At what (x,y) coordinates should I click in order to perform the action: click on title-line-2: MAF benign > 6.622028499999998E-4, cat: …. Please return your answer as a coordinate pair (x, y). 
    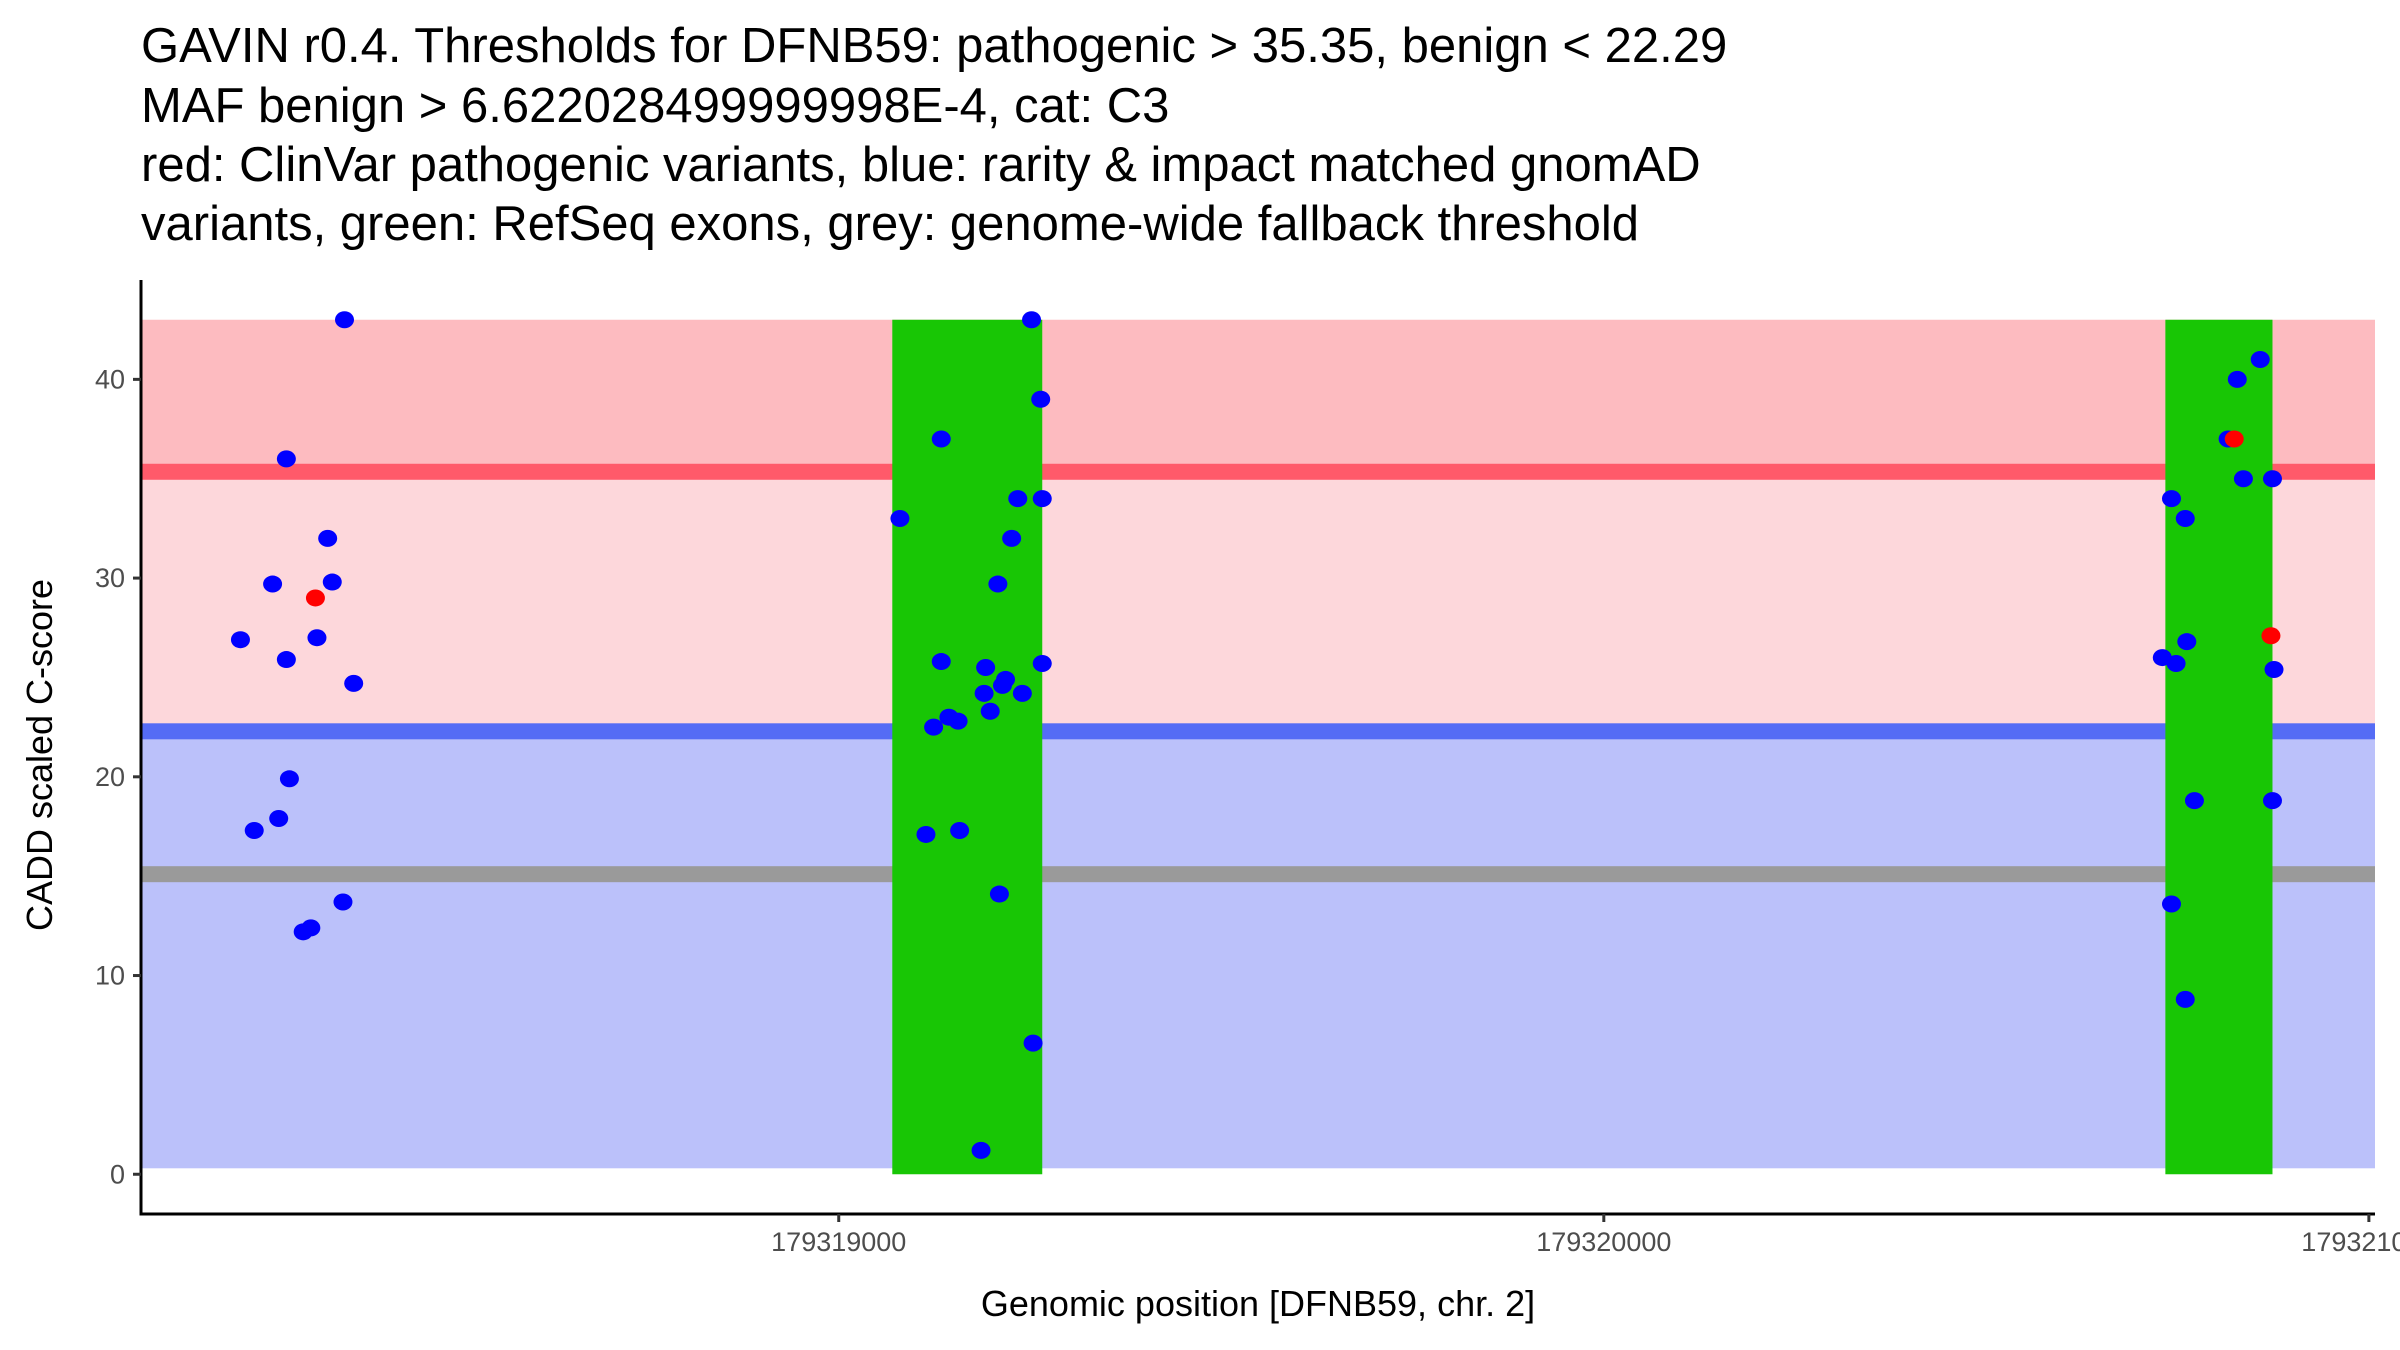
    Looking at the image, I should click on (655, 106).